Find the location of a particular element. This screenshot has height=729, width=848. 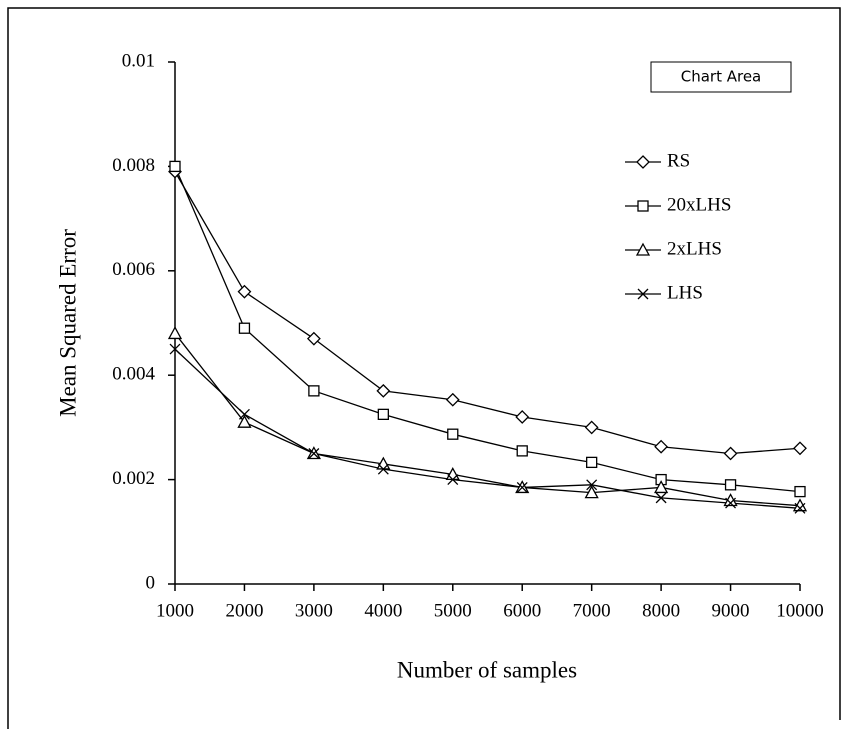

x-tick-label: 7000 is located at coordinates (592, 610).